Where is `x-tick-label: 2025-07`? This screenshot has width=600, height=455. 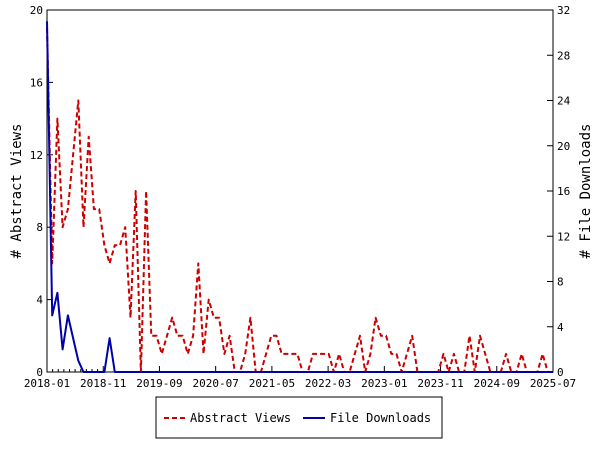
x-tick-label: 2025-07 is located at coordinates (553, 383).